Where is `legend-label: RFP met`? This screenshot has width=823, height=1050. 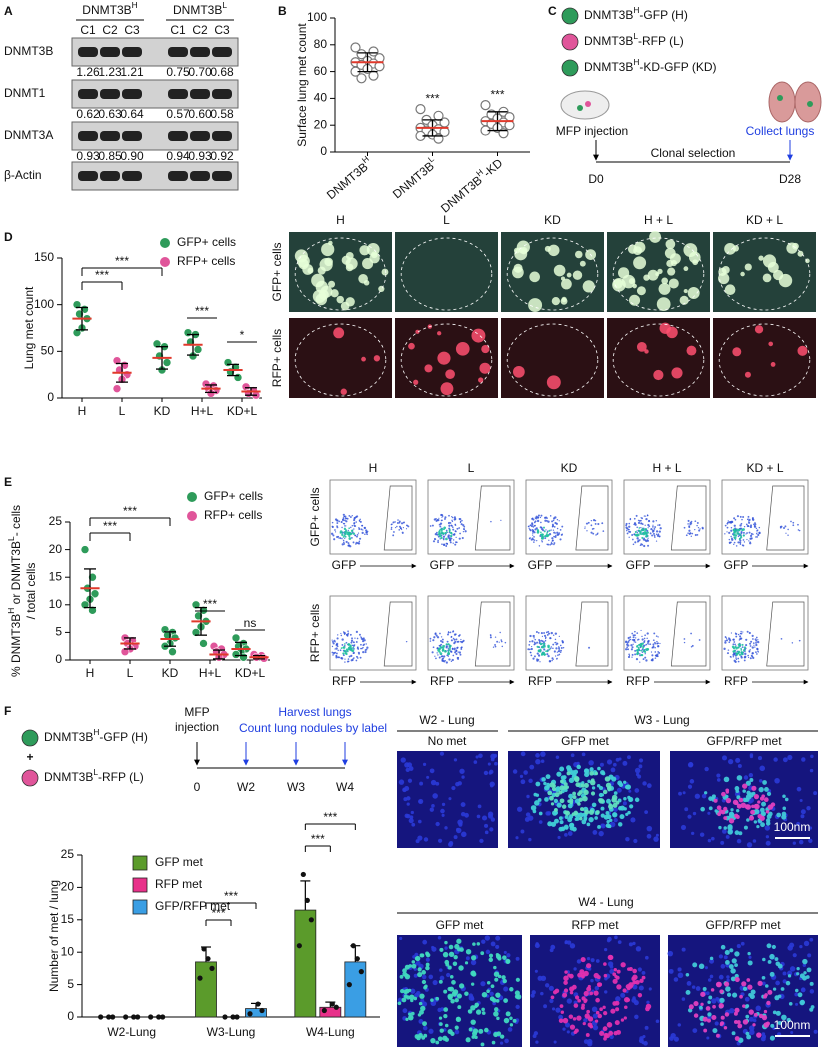
legend-label: RFP met is located at coordinates (179, 884).